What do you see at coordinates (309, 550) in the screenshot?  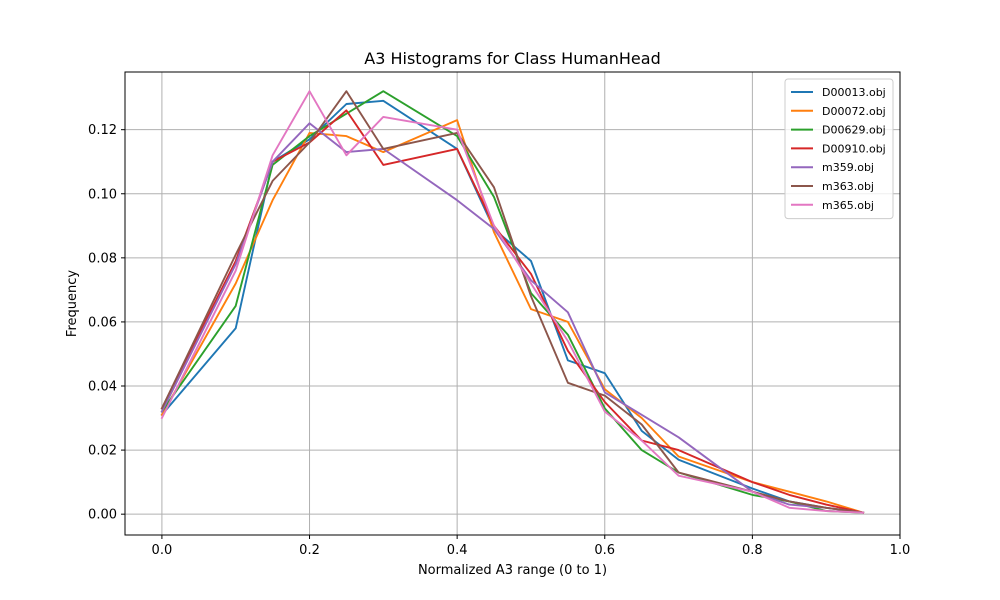 I see `x-tick-label: 0.2` at bounding box center [309, 550].